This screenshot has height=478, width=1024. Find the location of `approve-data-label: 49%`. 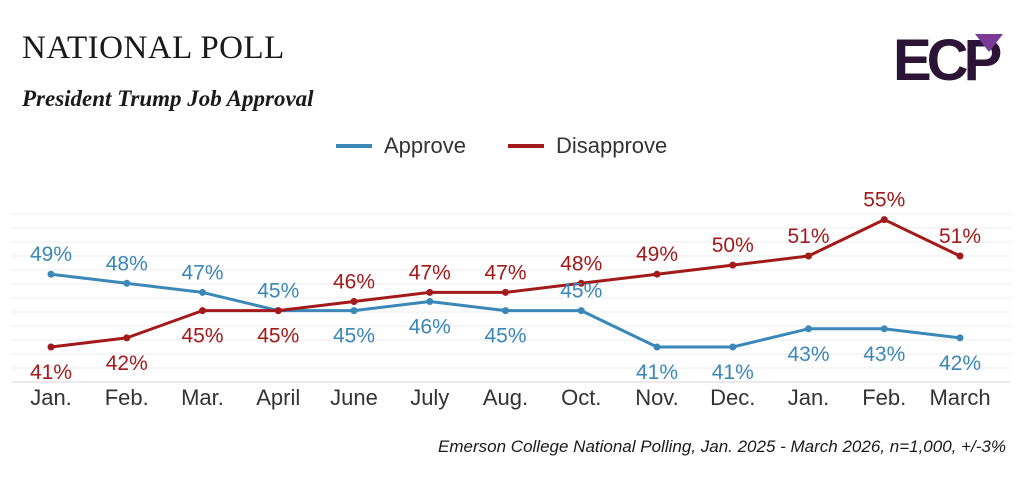

approve-data-label: 49% is located at coordinates (51, 254).